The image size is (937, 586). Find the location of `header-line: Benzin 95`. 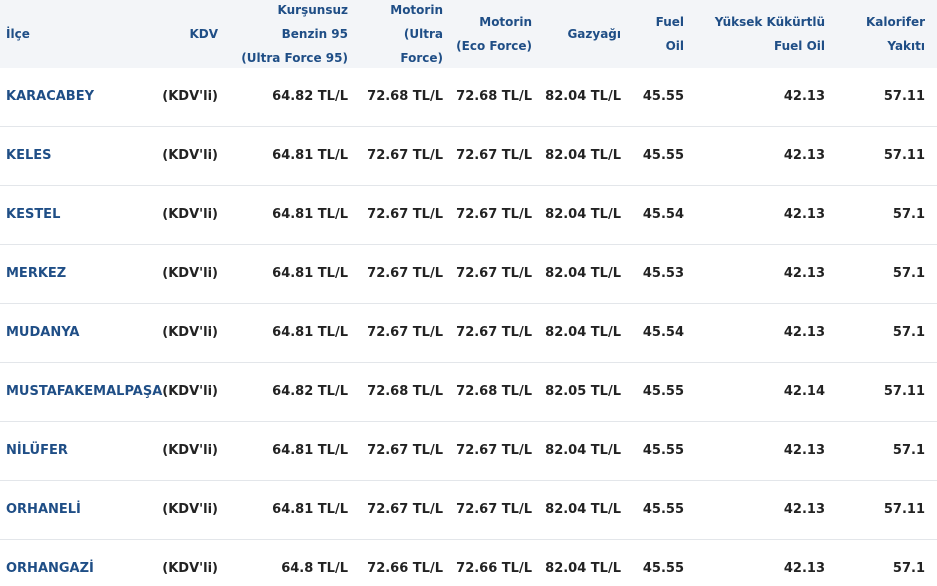

header-line: Benzin 95 is located at coordinates (314, 34).